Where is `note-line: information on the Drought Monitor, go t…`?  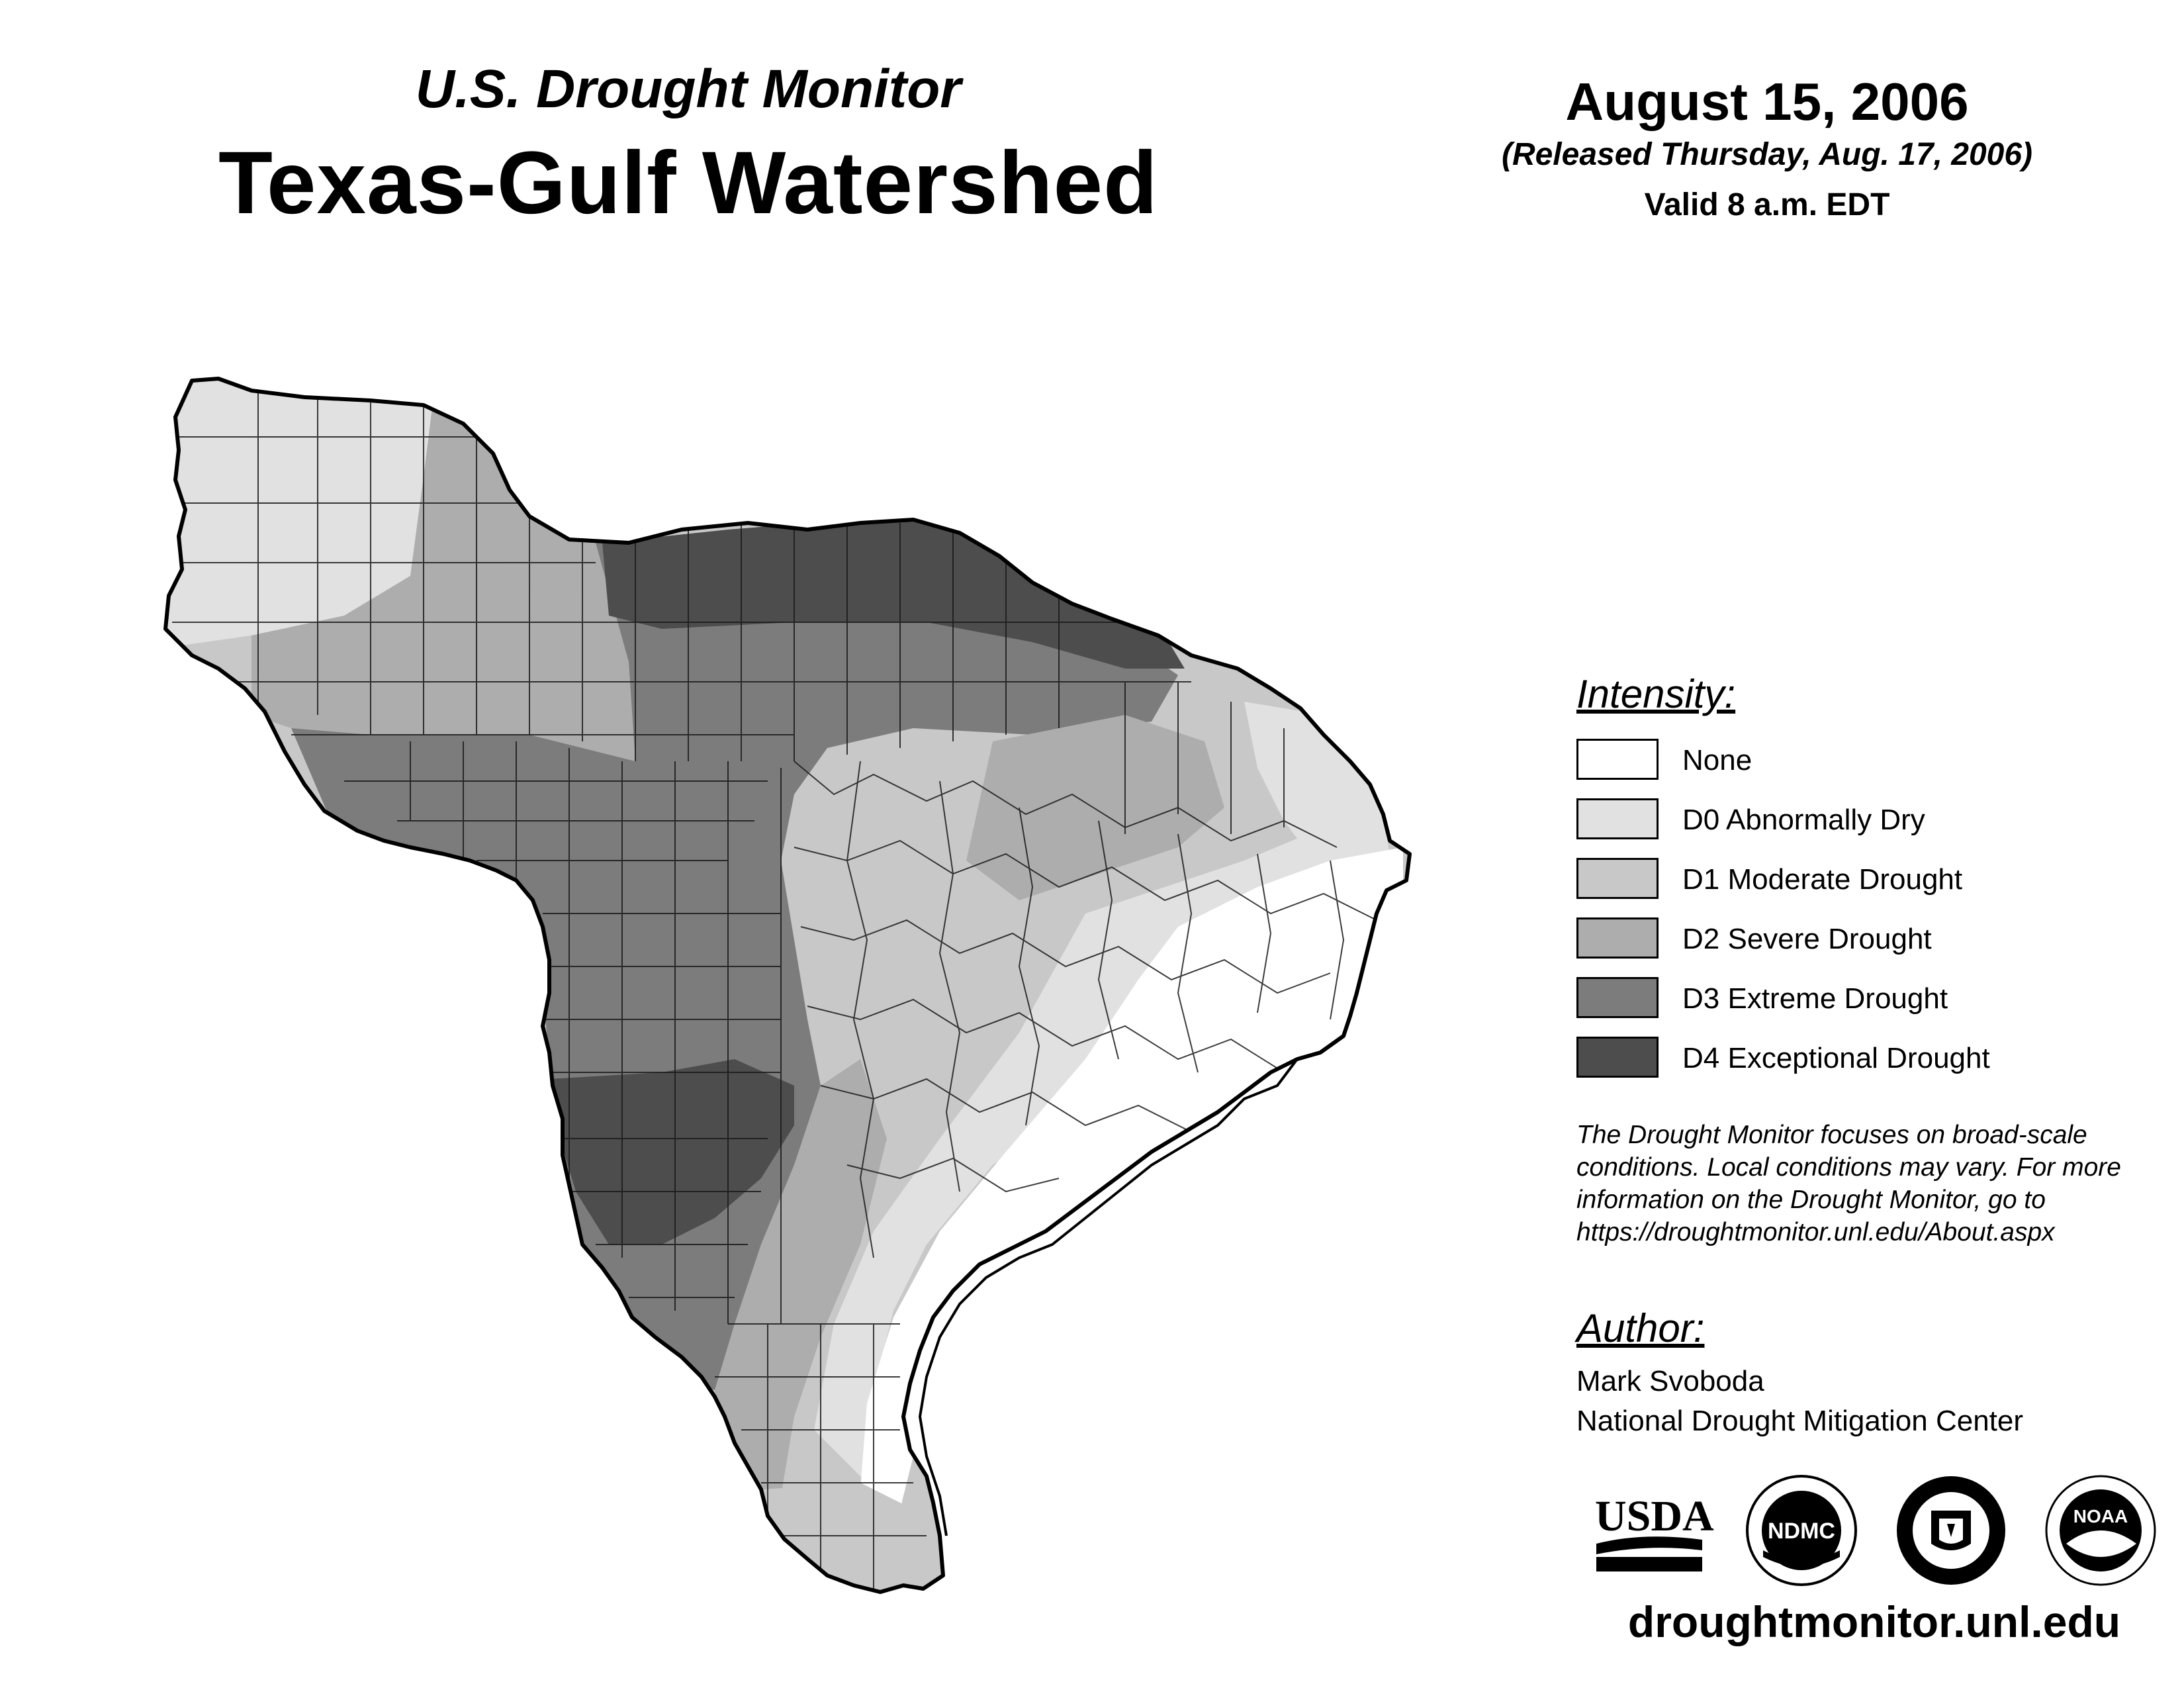
note-line: information on the Drought Monitor, go t… is located at coordinates (1811, 1200).